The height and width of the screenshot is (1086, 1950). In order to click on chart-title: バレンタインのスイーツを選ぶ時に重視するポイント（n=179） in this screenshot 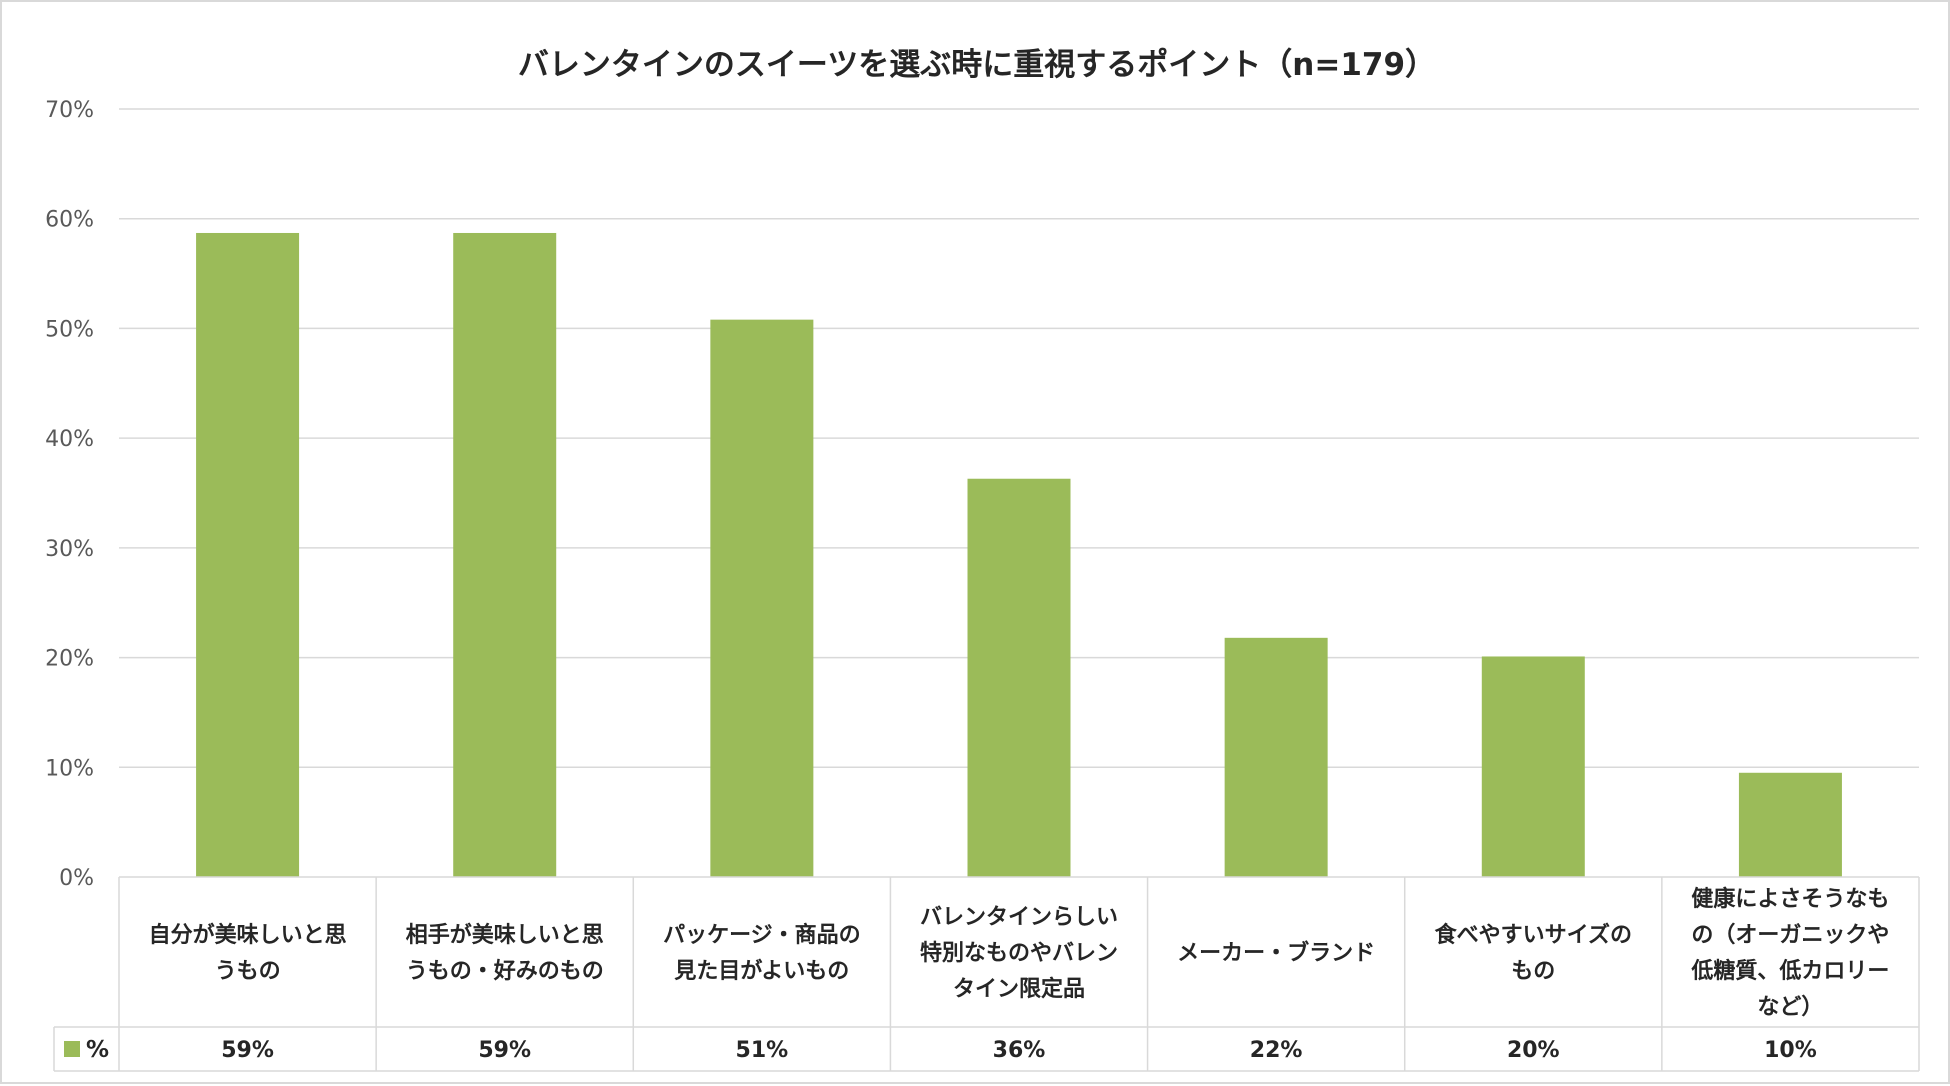, I will do `click(977, 65)`.